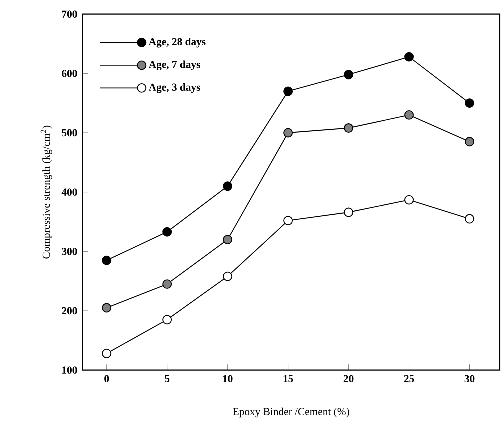 The height and width of the screenshot is (437, 504). I want to click on legend-label: Age, 28 days, so click(177, 43).